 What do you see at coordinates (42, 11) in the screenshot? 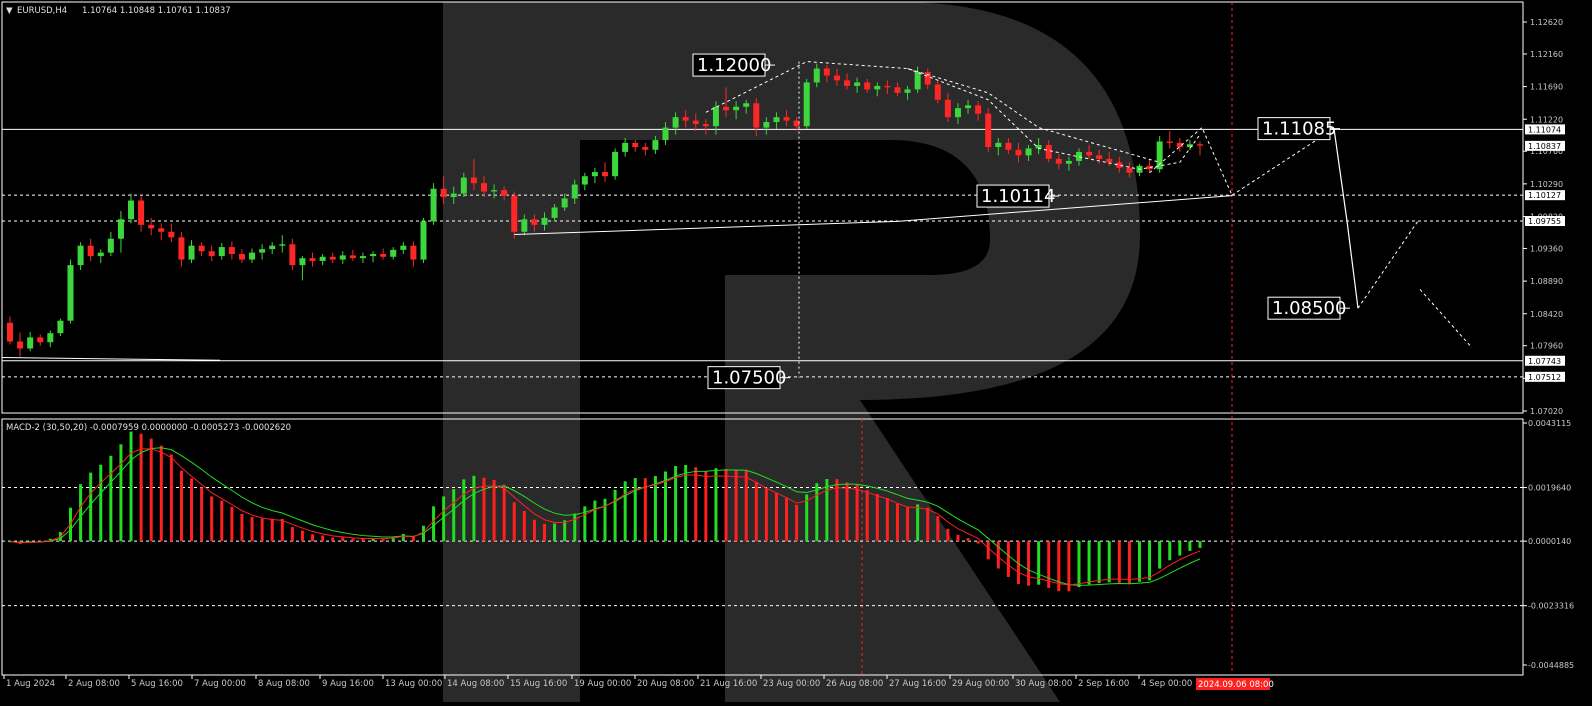
I see `symbol-label: EURUSD,H4` at bounding box center [42, 11].